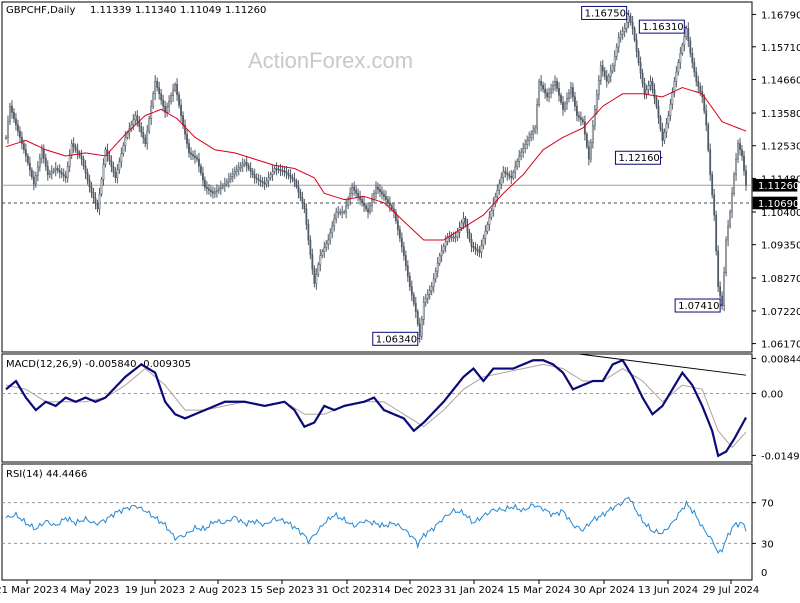 This screenshot has height=603, width=800. Describe the element at coordinates (200, 10) in the screenshot. I see `ohlc-low: 1.11049` at that location.